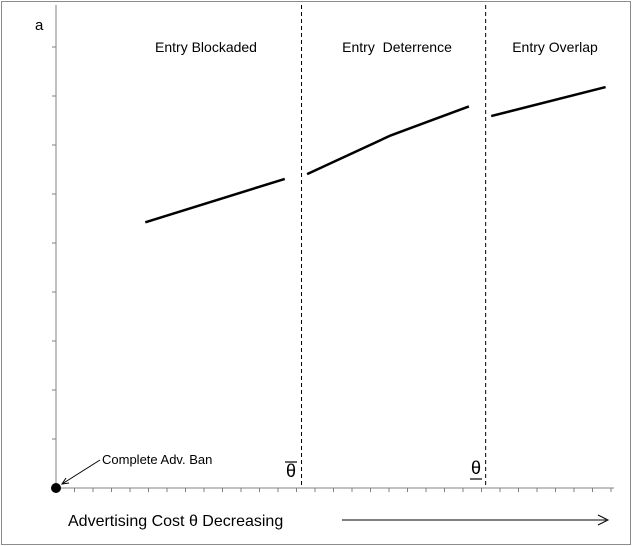 The height and width of the screenshot is (546, 632). What do you see at coordinates (157, 459) in the screenshot?
I see `annotation-complete-adv-ban: Complete Adv. Ban` at bounding box center [157, 459].